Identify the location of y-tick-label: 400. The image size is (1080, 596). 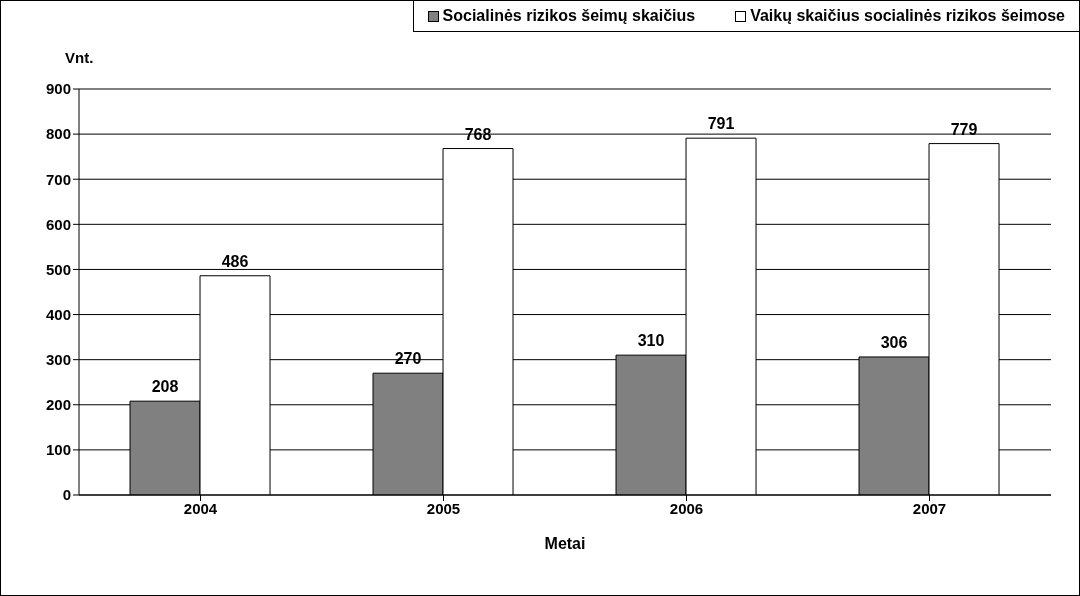
(58, 314).